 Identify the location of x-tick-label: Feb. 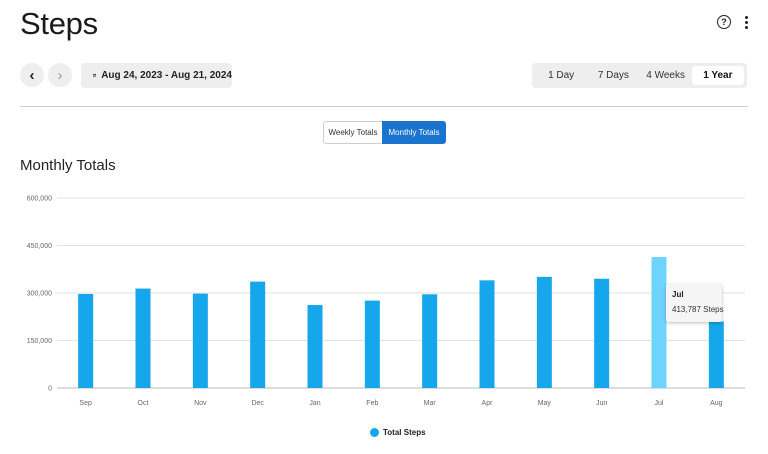
(372, 403).